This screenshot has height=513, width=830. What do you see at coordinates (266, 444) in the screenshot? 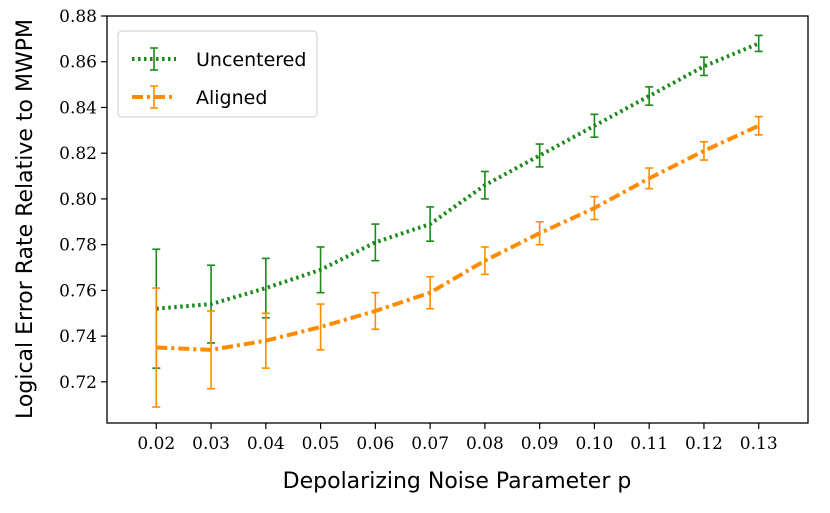
I see `x-tick-label: 0.04` at bounding box center [266, 444].